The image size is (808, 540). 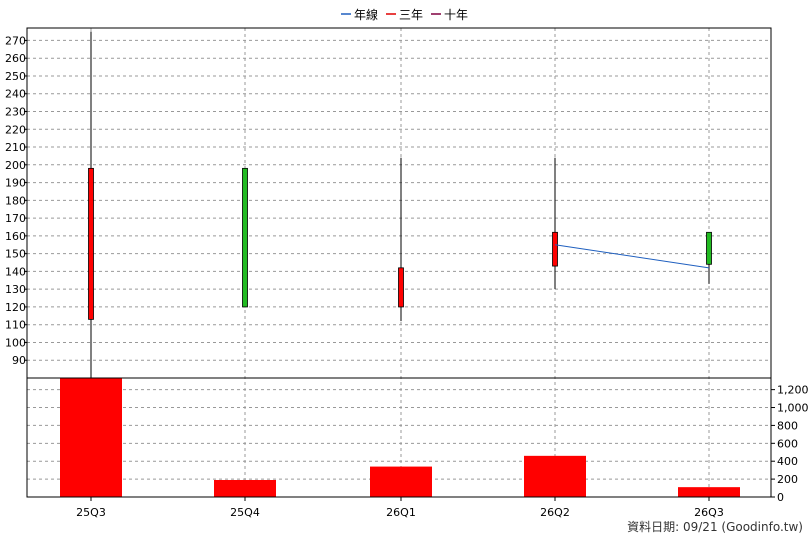 What do you see at coordinates (366, 14) in the screenshot?
I see `legend-label: 年線` at bounding box center [366, 14].